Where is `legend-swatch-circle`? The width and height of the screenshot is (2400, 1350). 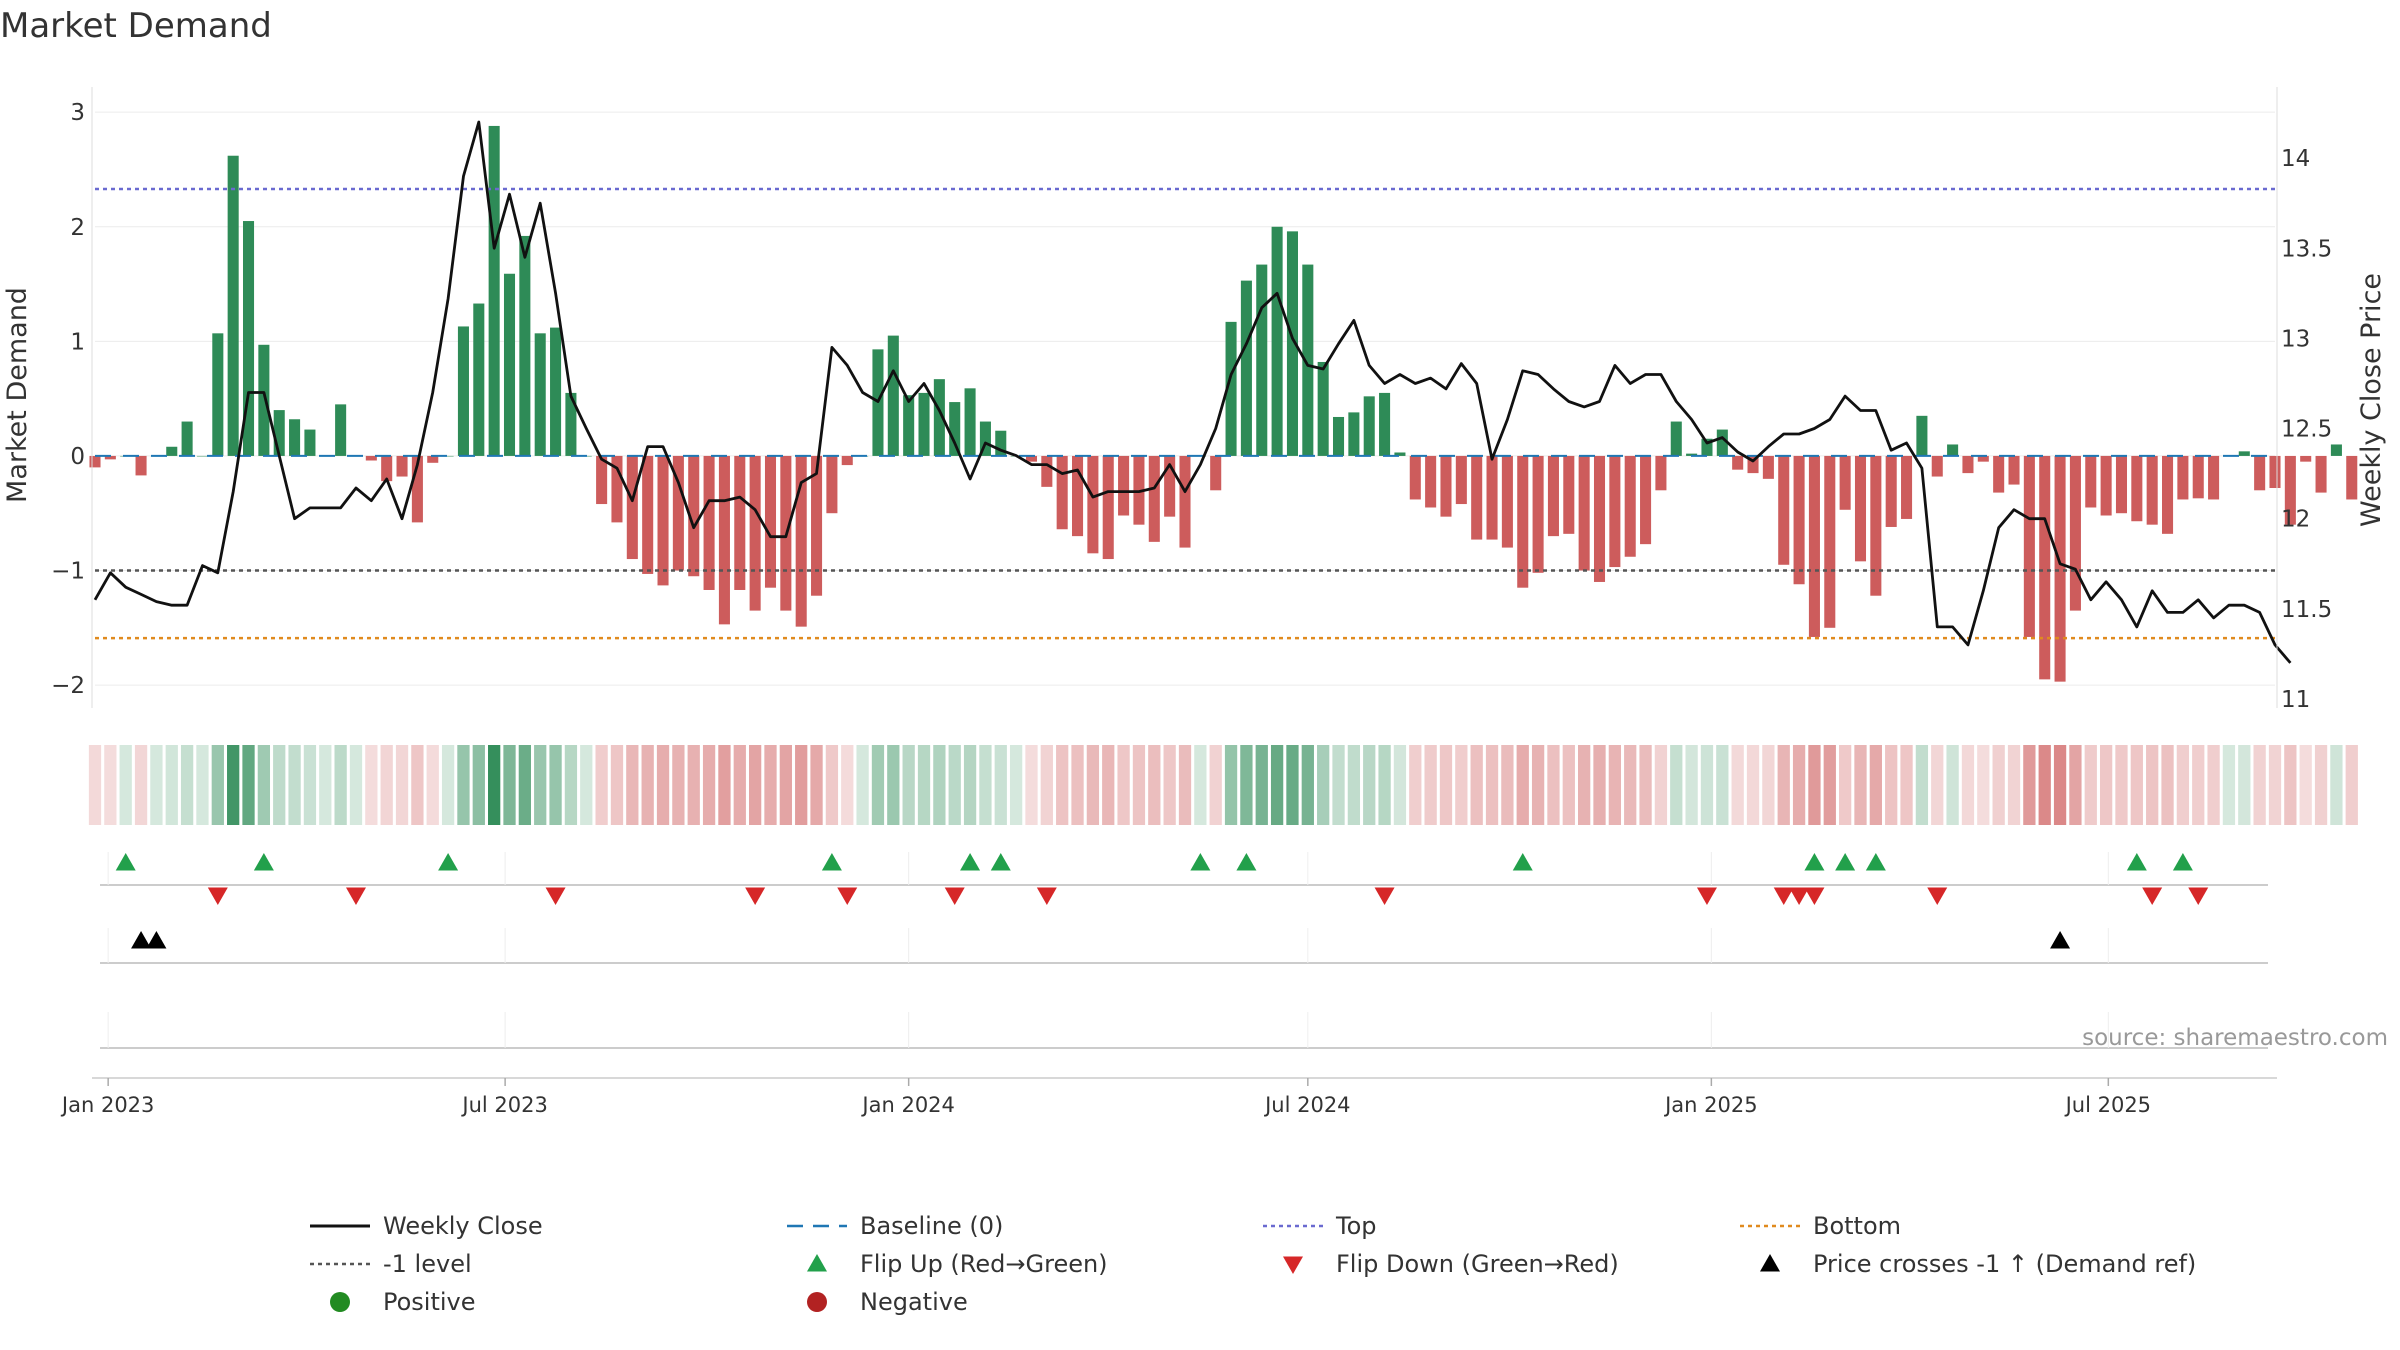 legend-swatch-circle is located at coordinates (817, 1302).